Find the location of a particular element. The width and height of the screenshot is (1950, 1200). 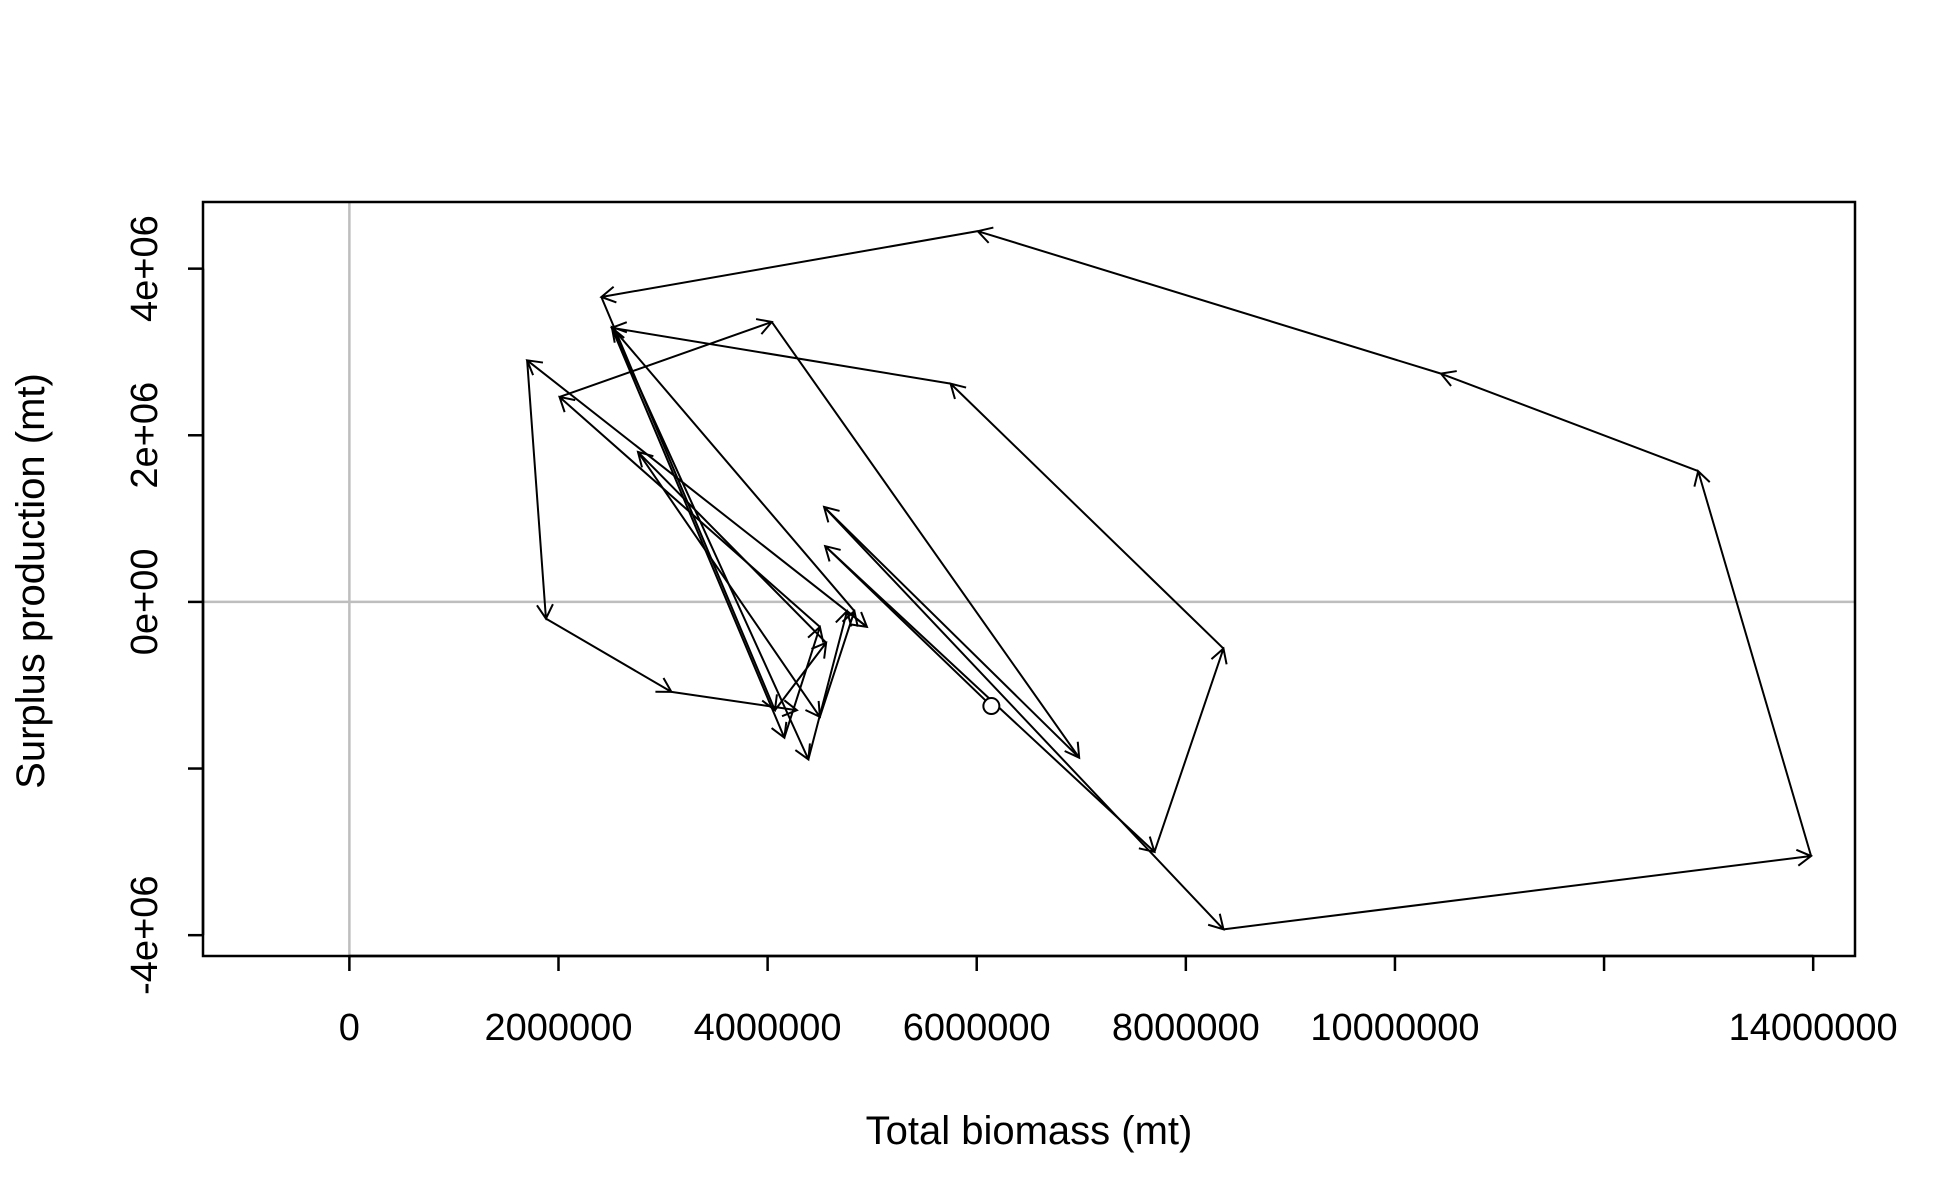

x-tick-label: 0 is located at coordinates (349, 1028).